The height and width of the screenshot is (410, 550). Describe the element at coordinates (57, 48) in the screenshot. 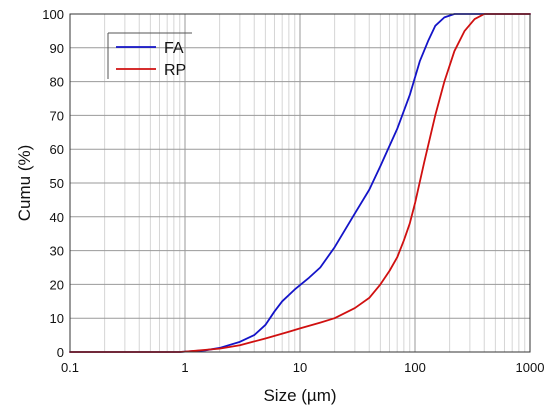

I see `y-tick-label: 90` at that location.